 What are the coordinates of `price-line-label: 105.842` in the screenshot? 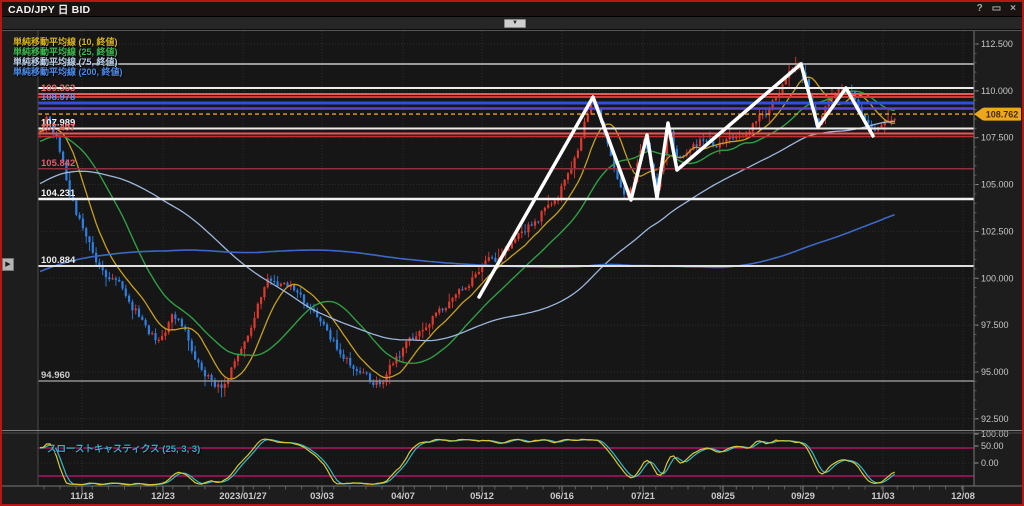 It's located at (58, 163).